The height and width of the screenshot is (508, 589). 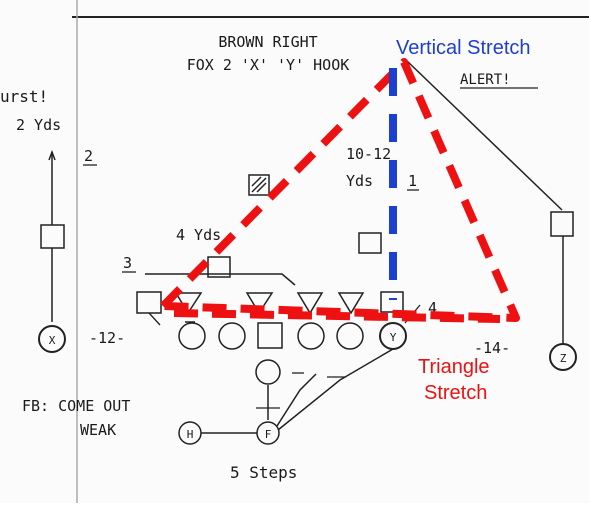 I want to click on quarterback, so click(x=268, y=372).